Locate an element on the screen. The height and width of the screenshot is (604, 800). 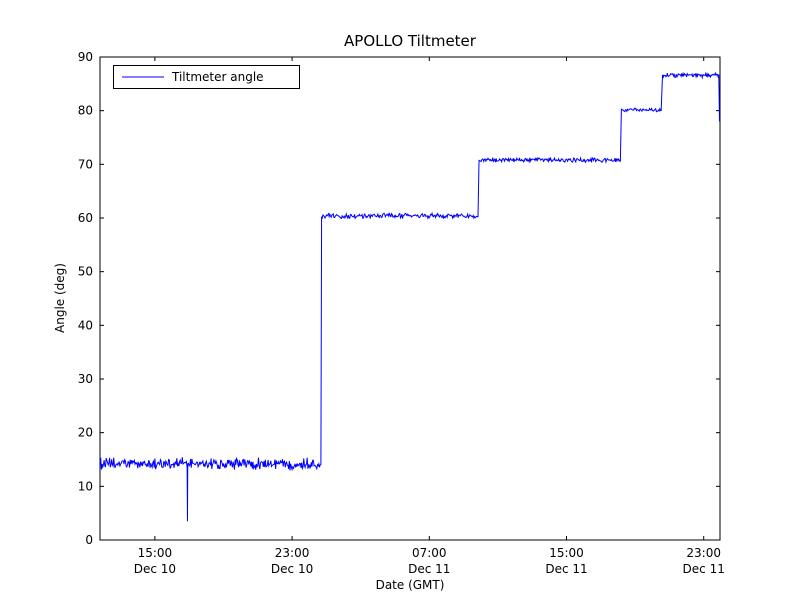
y-tick-label: 80 is located at coordinates (85, 111).